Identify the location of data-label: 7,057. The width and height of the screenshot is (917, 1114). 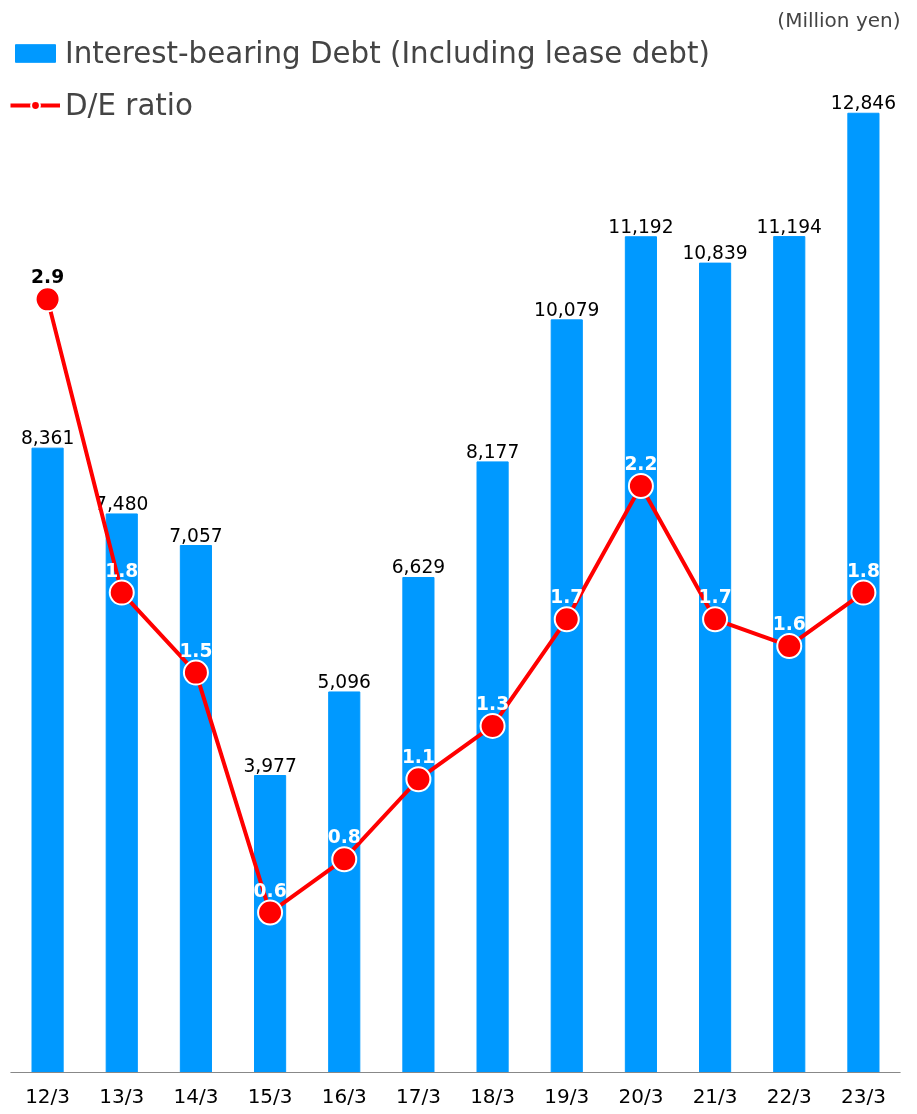
(196, 535).